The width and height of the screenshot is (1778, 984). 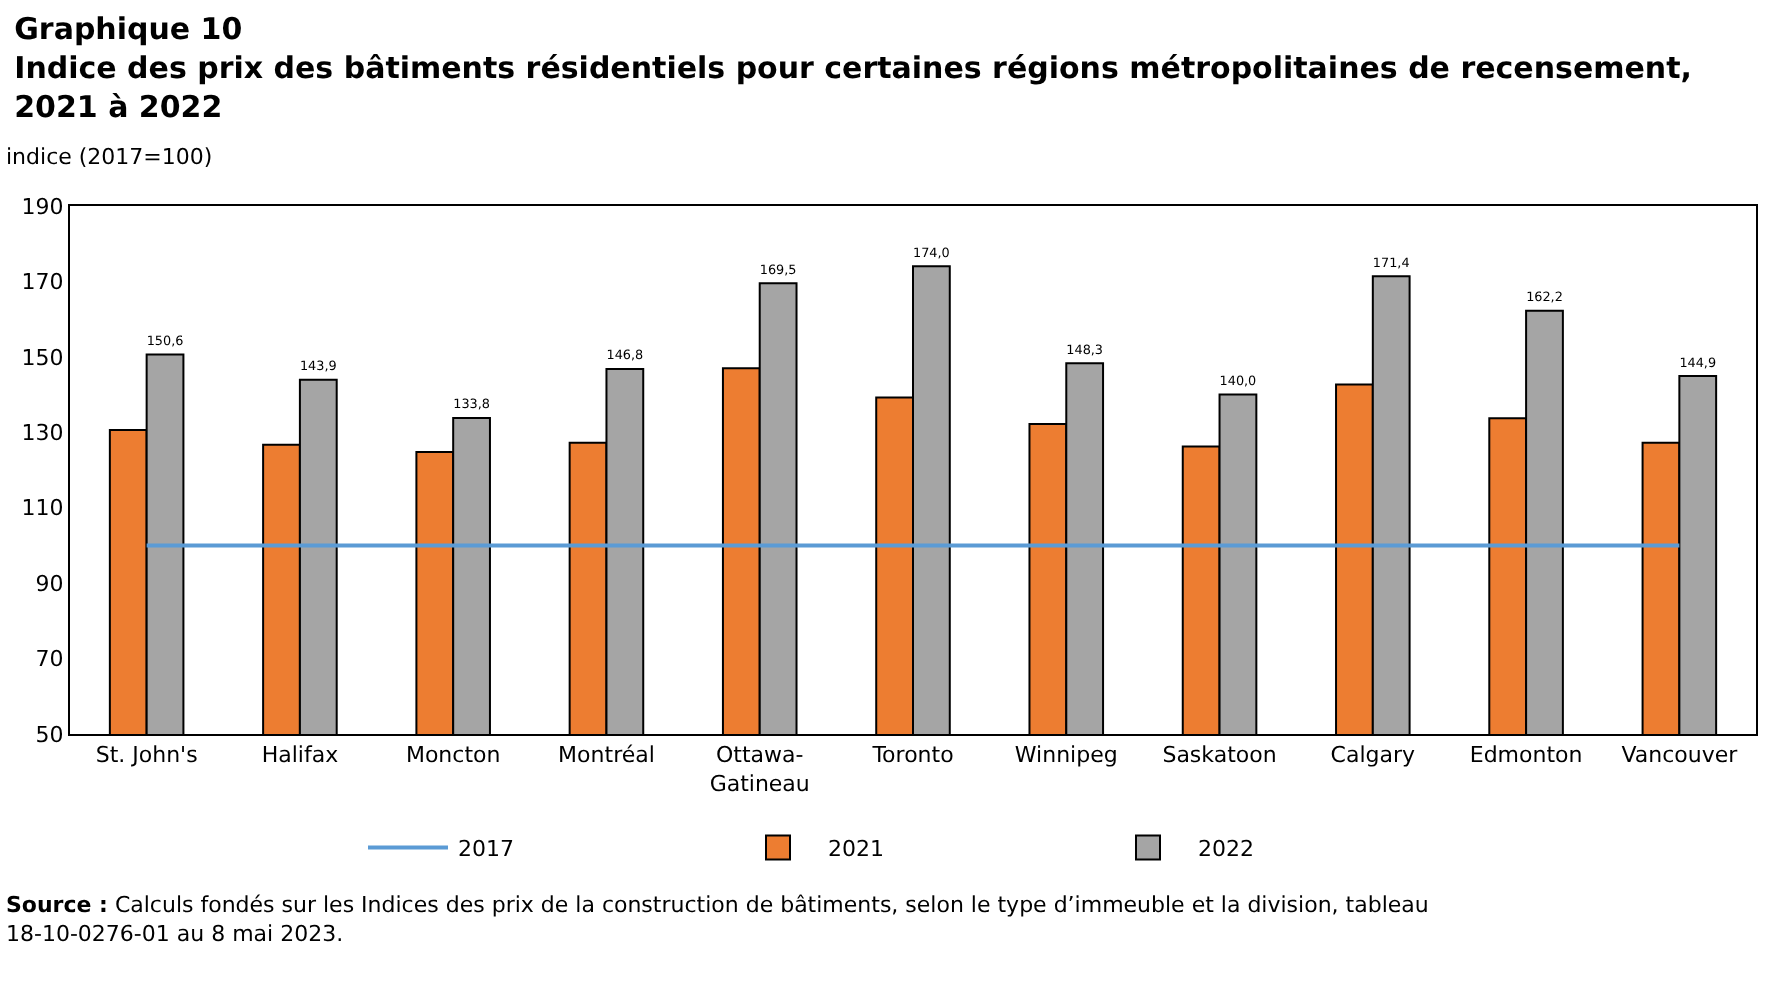 I want to click on y-tick-label: 130, so click(x=42, y=432).